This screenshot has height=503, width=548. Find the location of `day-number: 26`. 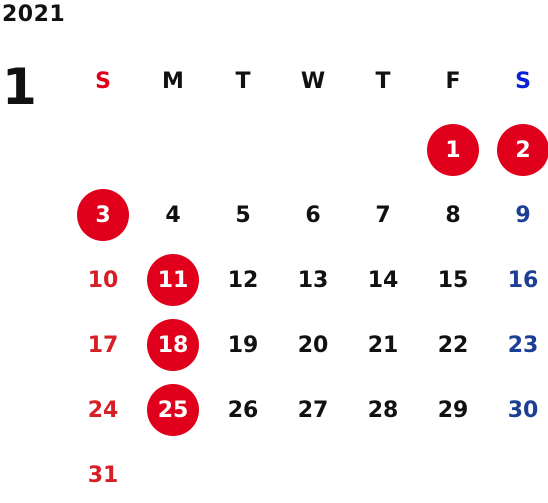

day-number: 26 is located at coordinates (243, 410).